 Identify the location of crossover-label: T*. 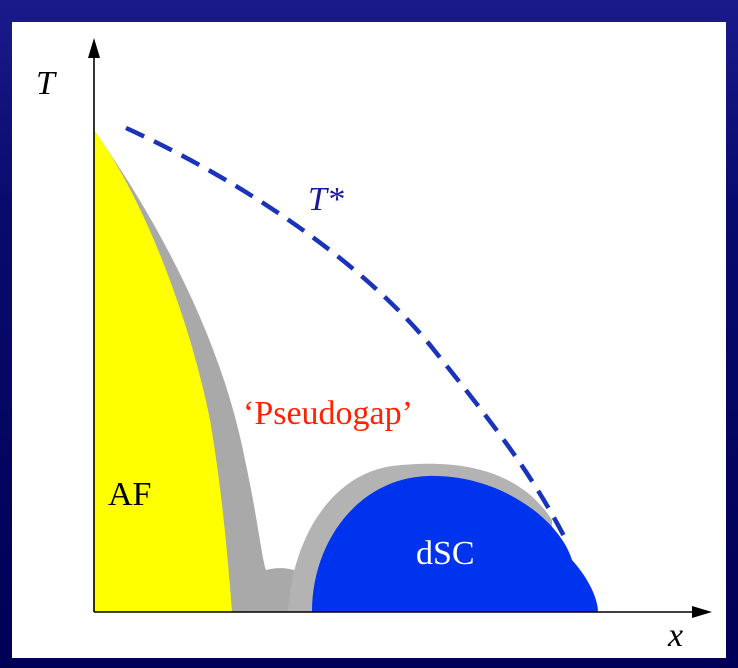
(326, 199).